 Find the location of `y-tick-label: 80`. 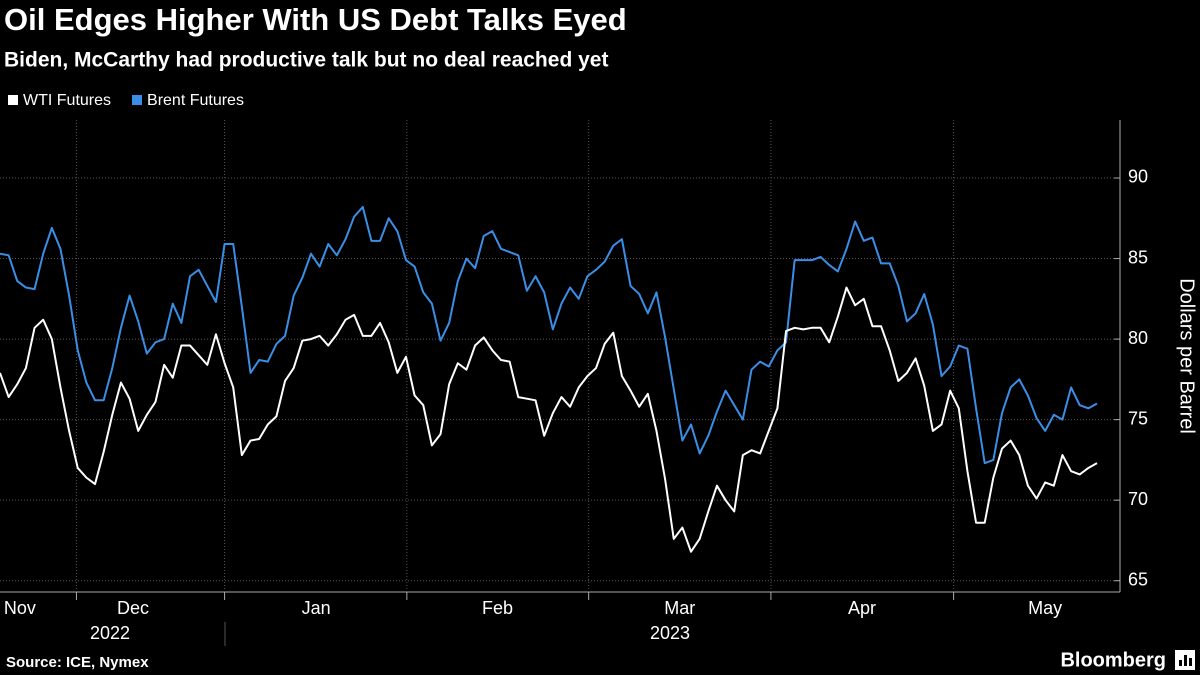

y-tick-label: 80 is located at coordinates (1138, 338).